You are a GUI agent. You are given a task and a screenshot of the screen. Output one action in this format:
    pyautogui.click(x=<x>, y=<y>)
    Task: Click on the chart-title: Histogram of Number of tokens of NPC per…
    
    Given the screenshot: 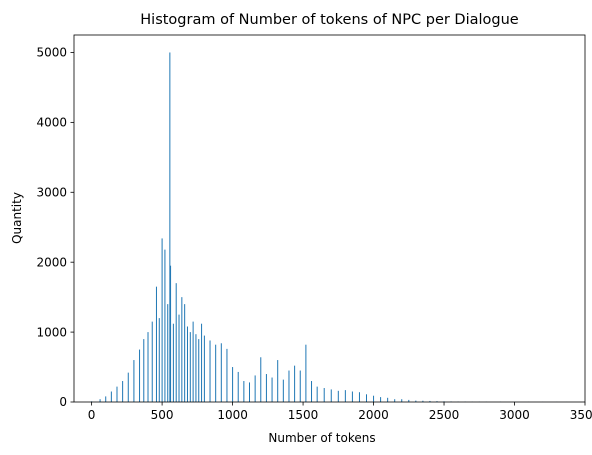 What is the action you would take?
    pyautogui.click(x=329, y=20)
    